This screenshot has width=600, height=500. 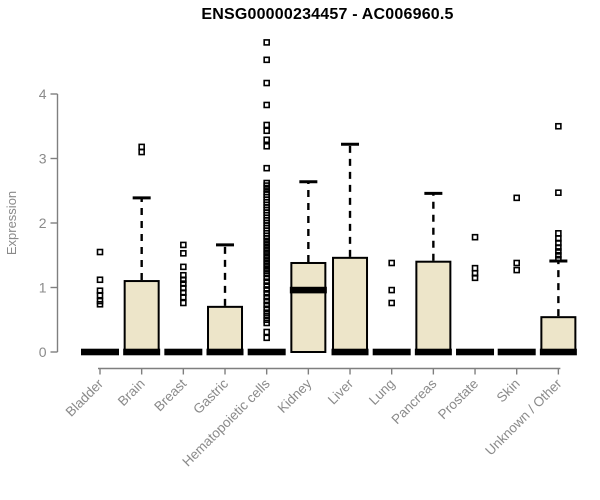 I want to click on y-tick-label: 1, so click(x=43, y=288).